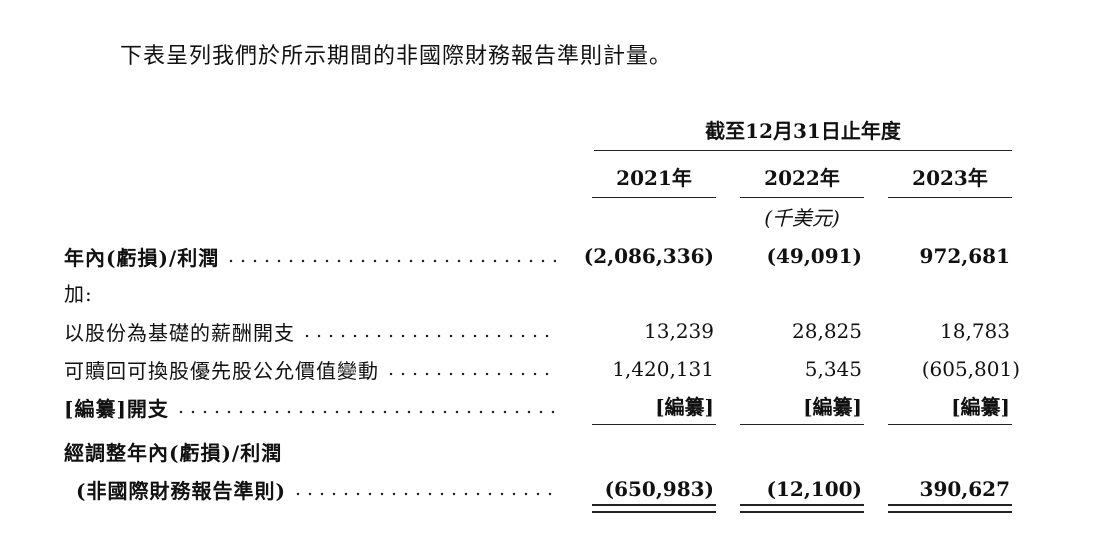 The height and width of the screenshot is (543, 1101). Describe the element at coordinates (310, 407) in the screenshot. I see `row-label-container: [編纂]開支` at that location.